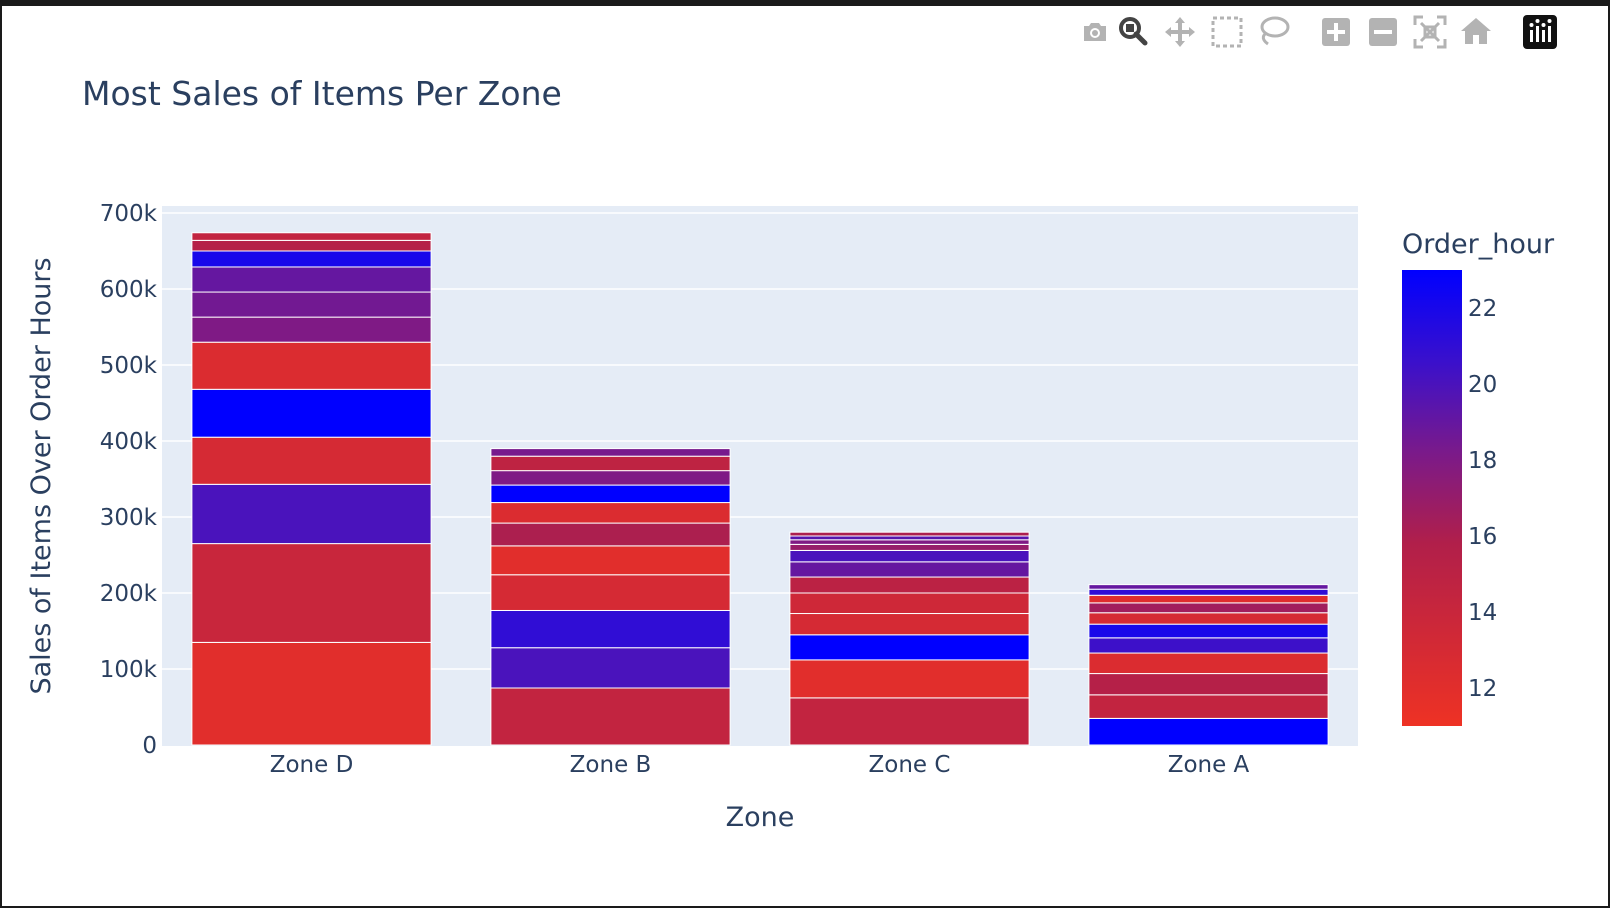 The width and height of the screenshot is (1610, 908). I want to click on colorbar-tick-labels: 12 14 16 18 20 22, so click(1482, 499).